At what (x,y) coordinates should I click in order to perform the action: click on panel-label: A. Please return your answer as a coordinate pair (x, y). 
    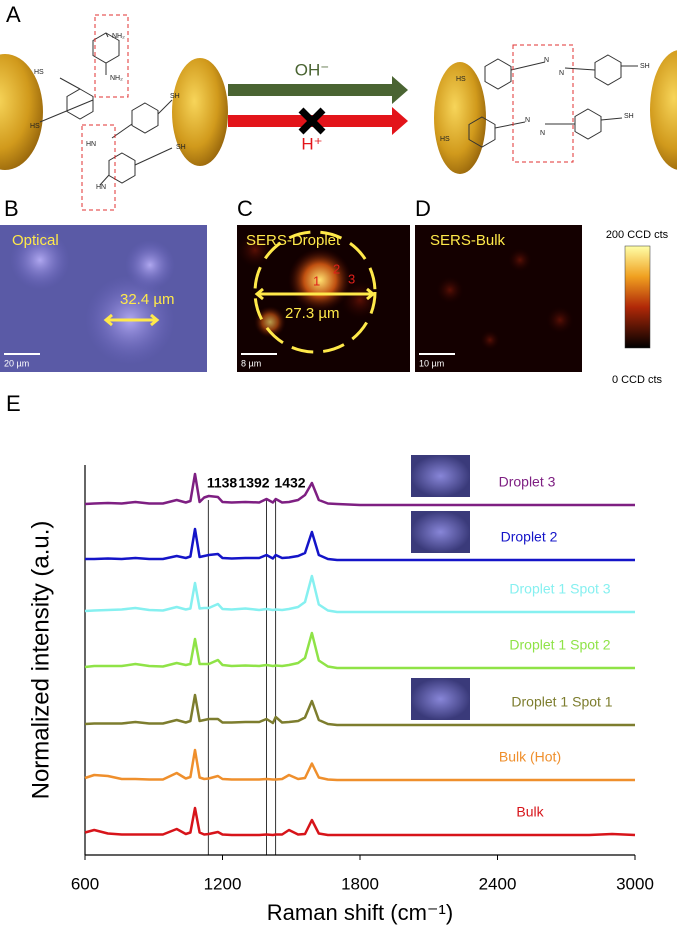
    Looking at the image, I should click on (13, 14).